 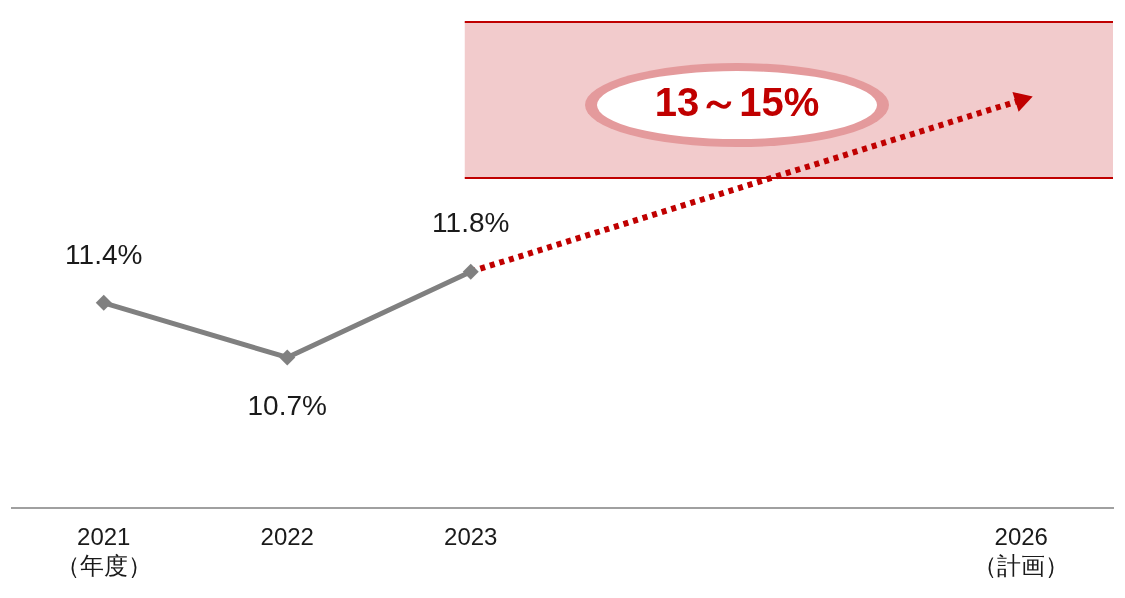 I want to click on x-tick-label: 2022, so click(x=287, y=537).